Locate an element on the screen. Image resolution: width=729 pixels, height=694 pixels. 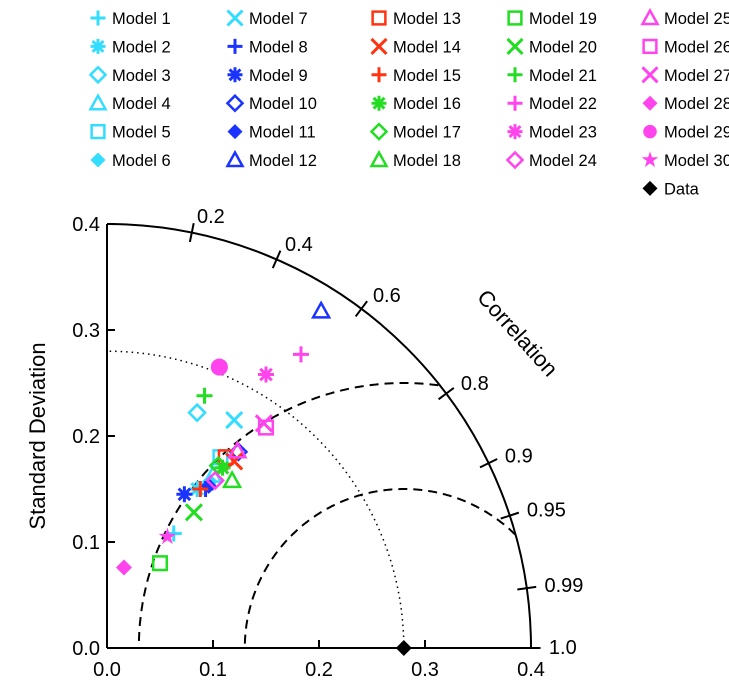
legend-item-model-26: Model 26 is located at coordinates (685, 47).